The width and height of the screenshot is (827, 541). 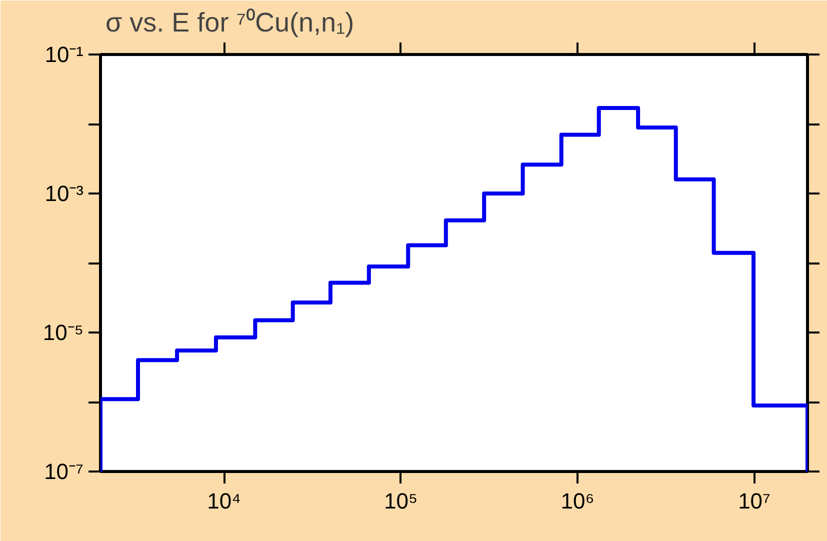 I want to click on y-tick-label: 10⁻⁵, so click(x=63, y=332).